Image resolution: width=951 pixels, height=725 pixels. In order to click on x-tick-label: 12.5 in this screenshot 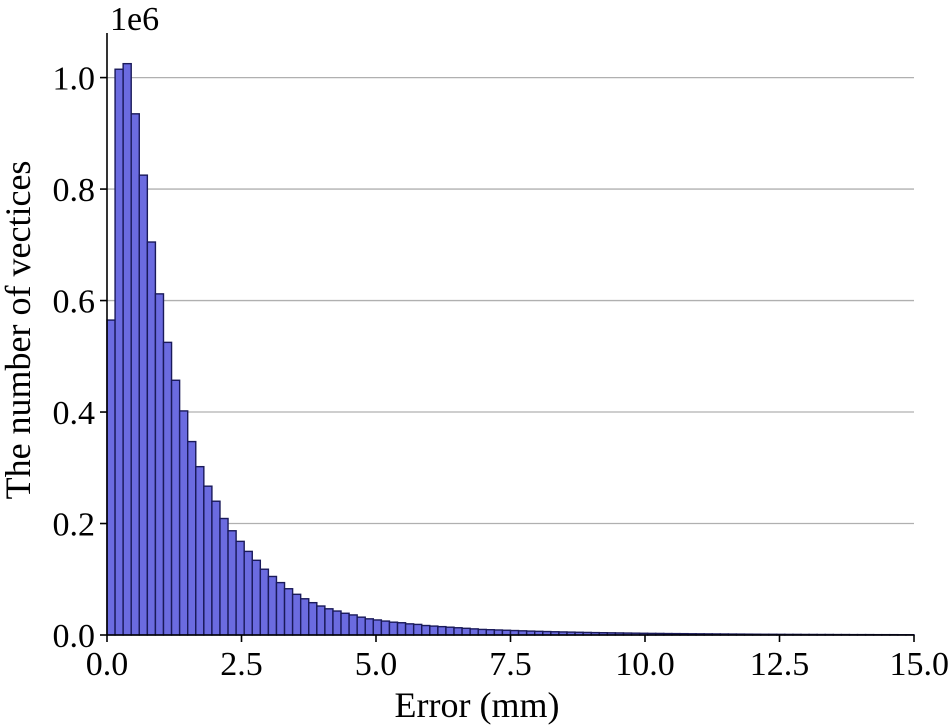, I will do `click(780, 664)`.